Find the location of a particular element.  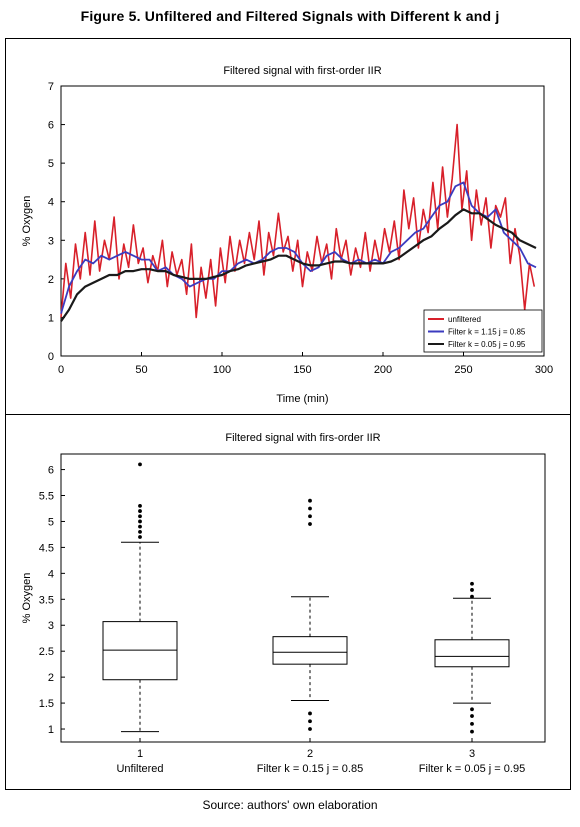

category-label: Filter k = 0.15 j = 0.85 is located at coordinates (310, 769).